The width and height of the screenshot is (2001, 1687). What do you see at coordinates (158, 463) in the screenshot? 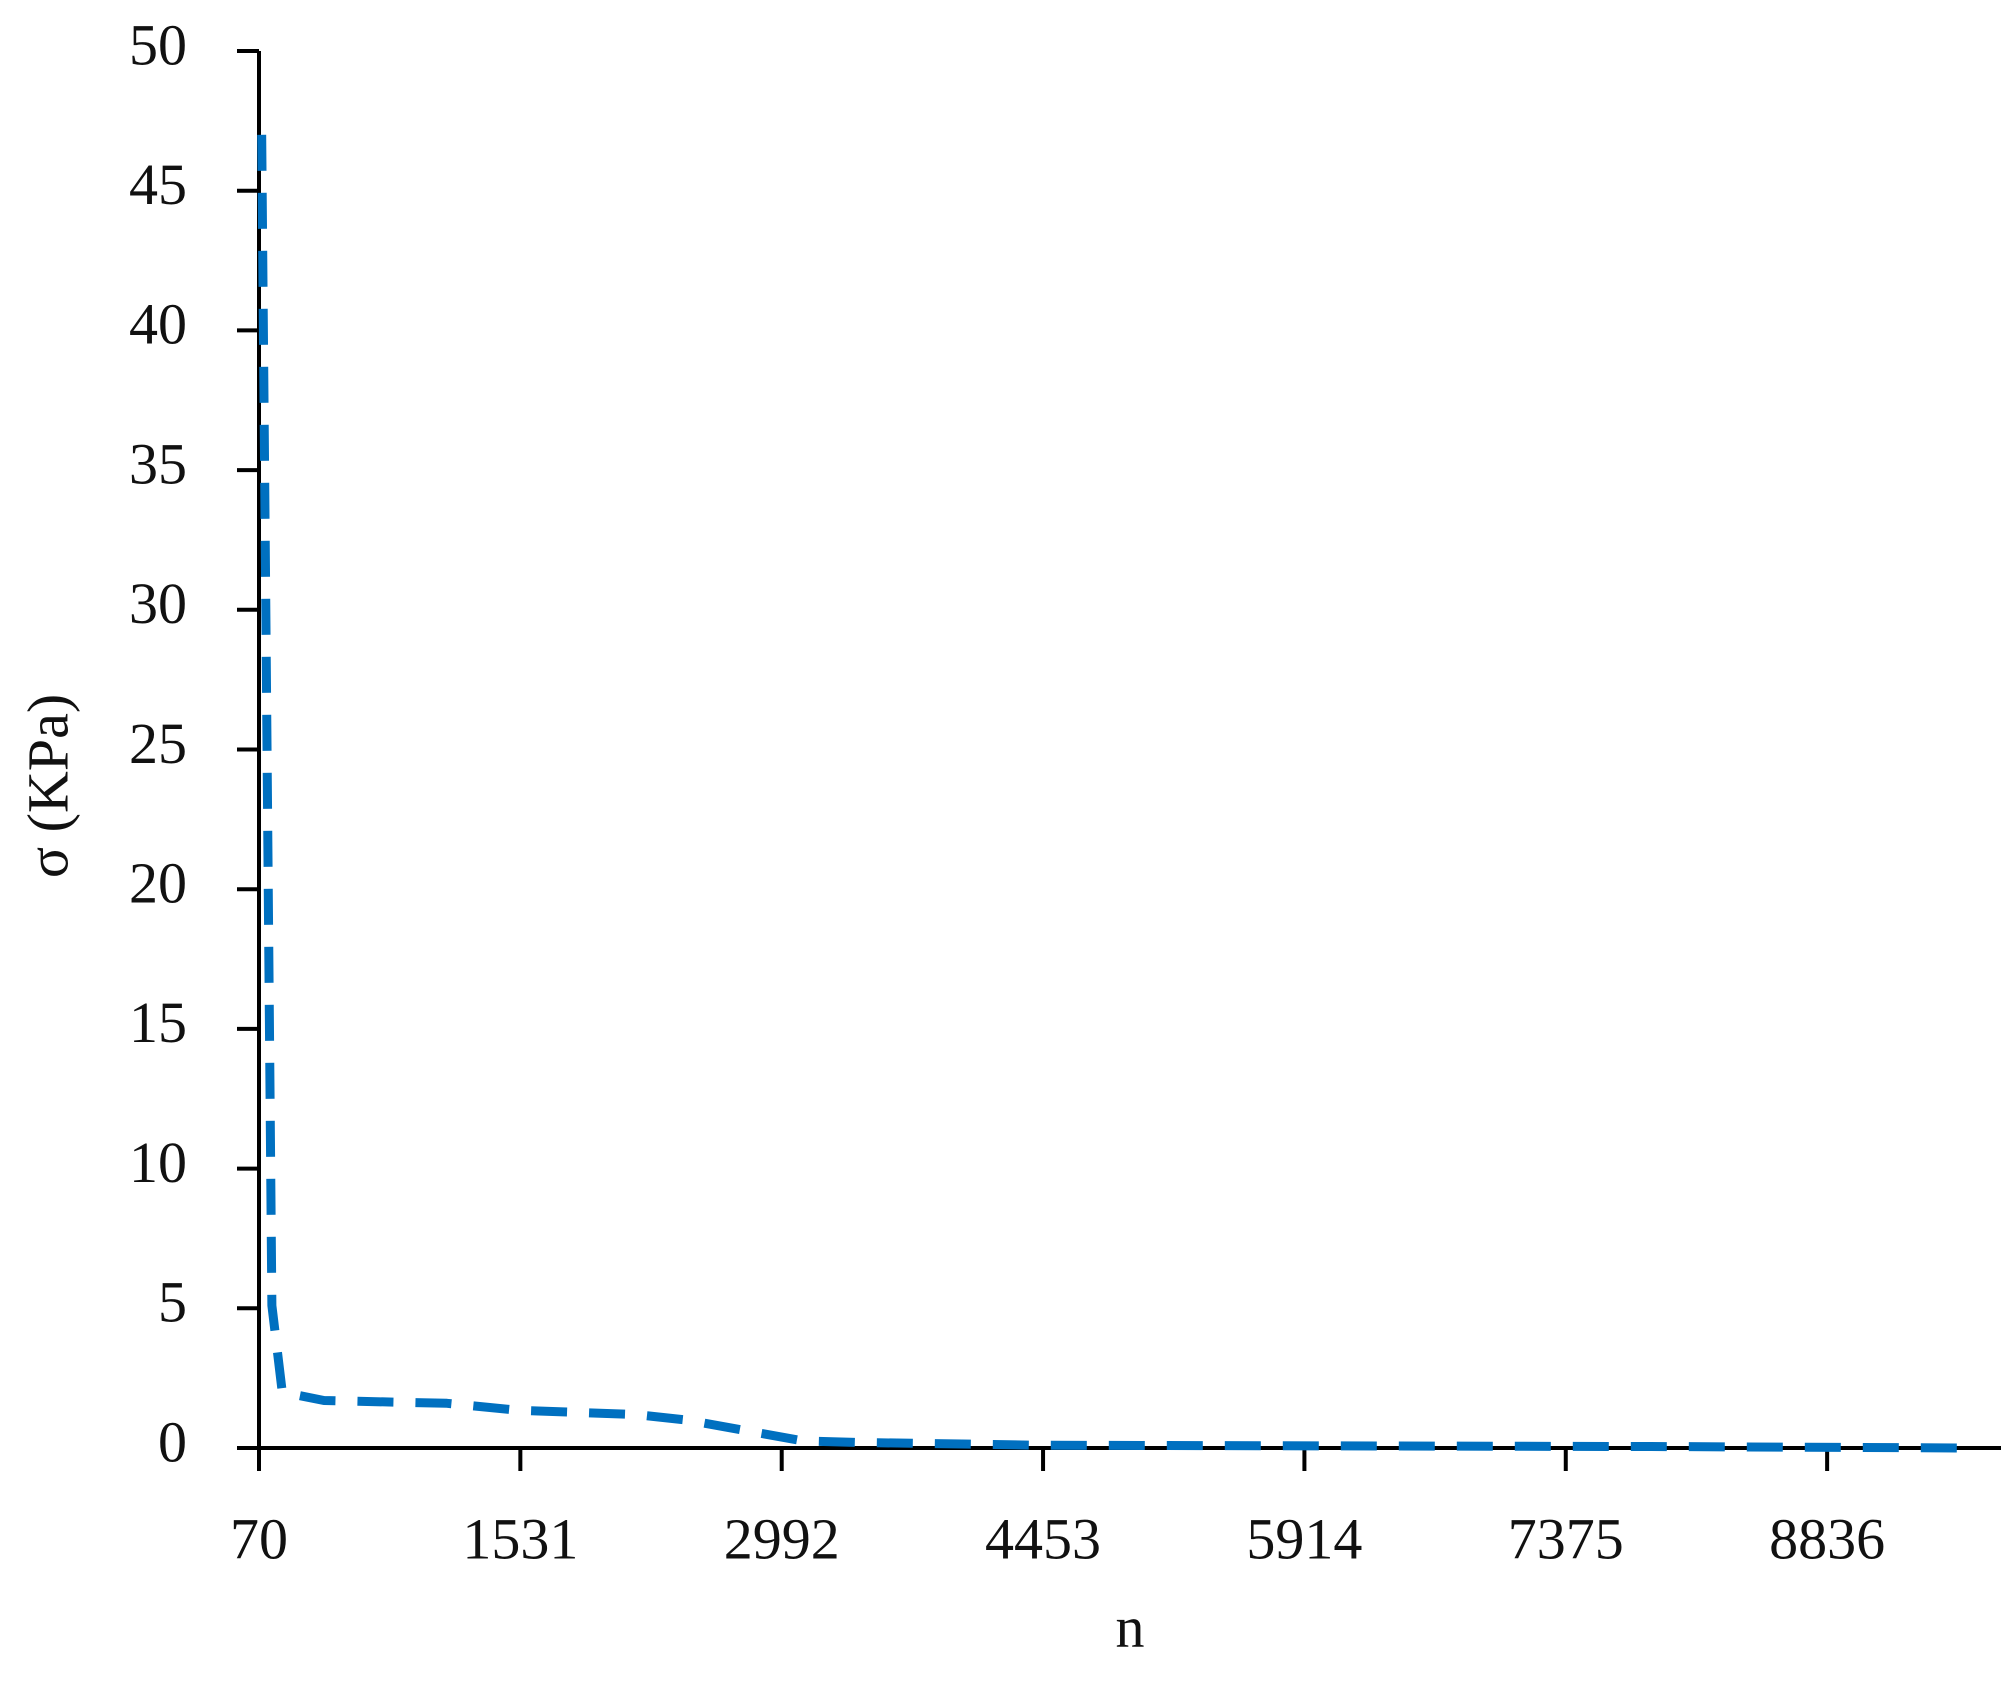
I see `y-tick-label: 35` at bounding box center [158, 463].